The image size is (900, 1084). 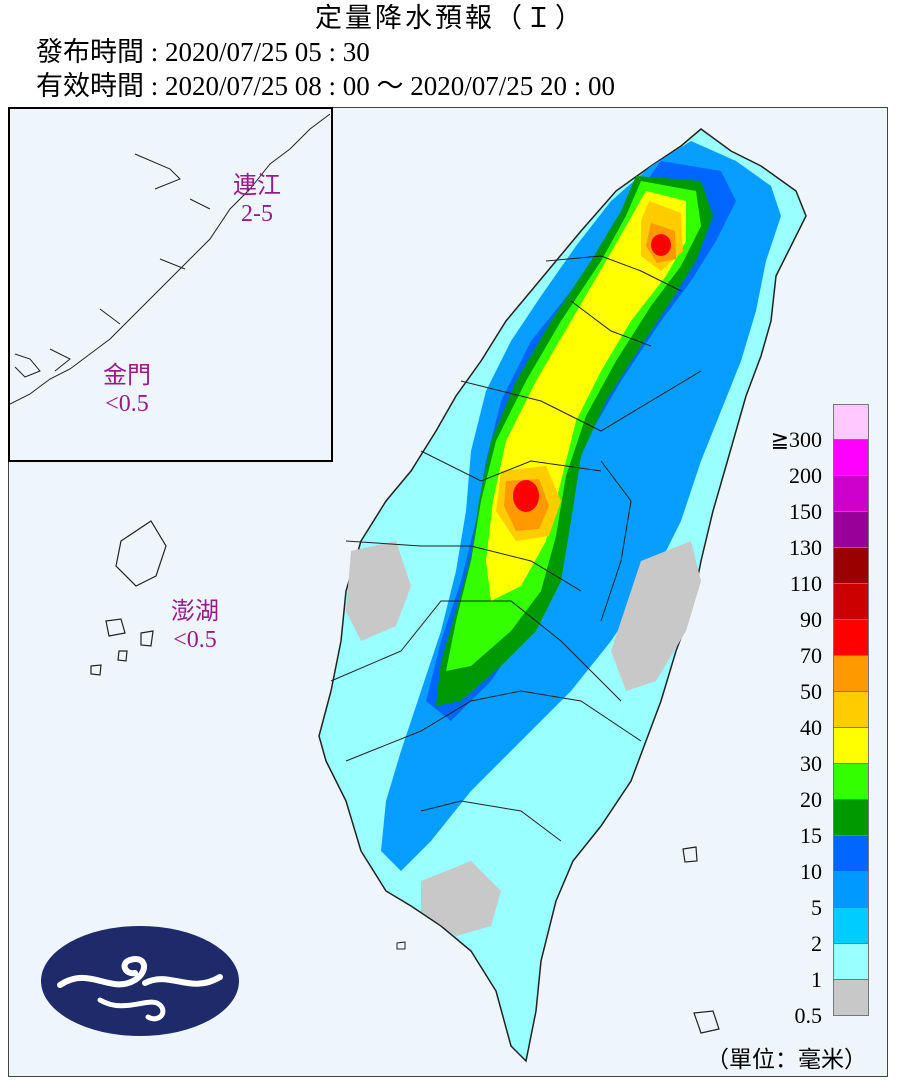 What do you see at coordinates (170, 259) in the screenshot?
I see `china-coast` at bounding box center [170, 259].